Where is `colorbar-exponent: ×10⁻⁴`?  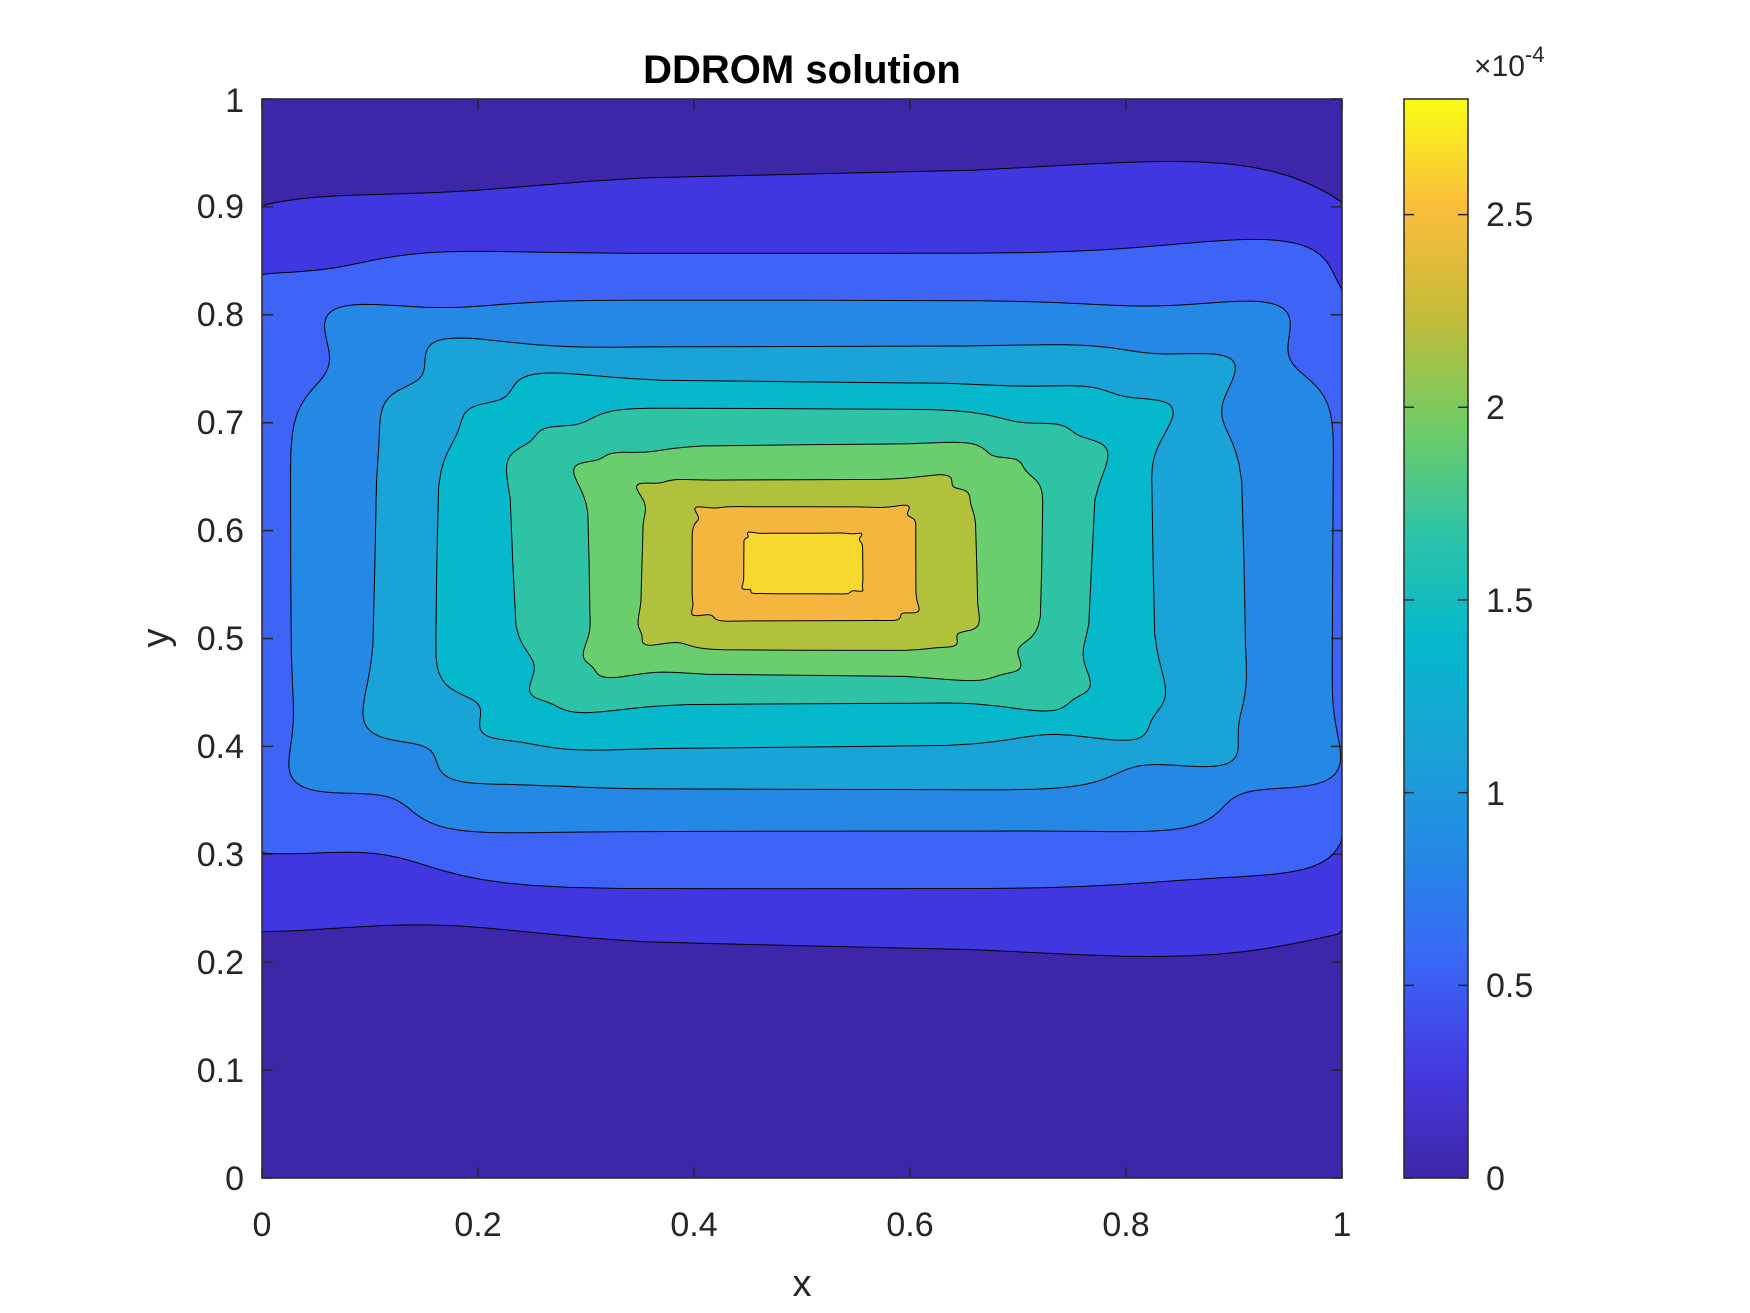
colorbar-exponent: ×10⁻⁴ is located at coordinates (1509, 62).